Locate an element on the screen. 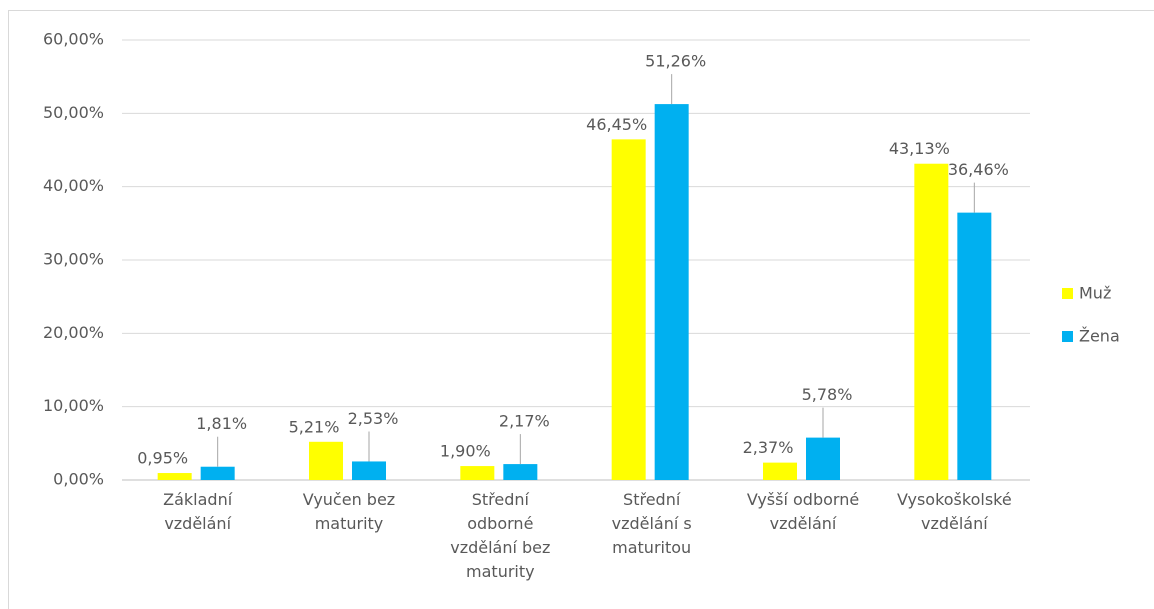  y-tick-label: 0,00% is located at coordinates (78, 479).